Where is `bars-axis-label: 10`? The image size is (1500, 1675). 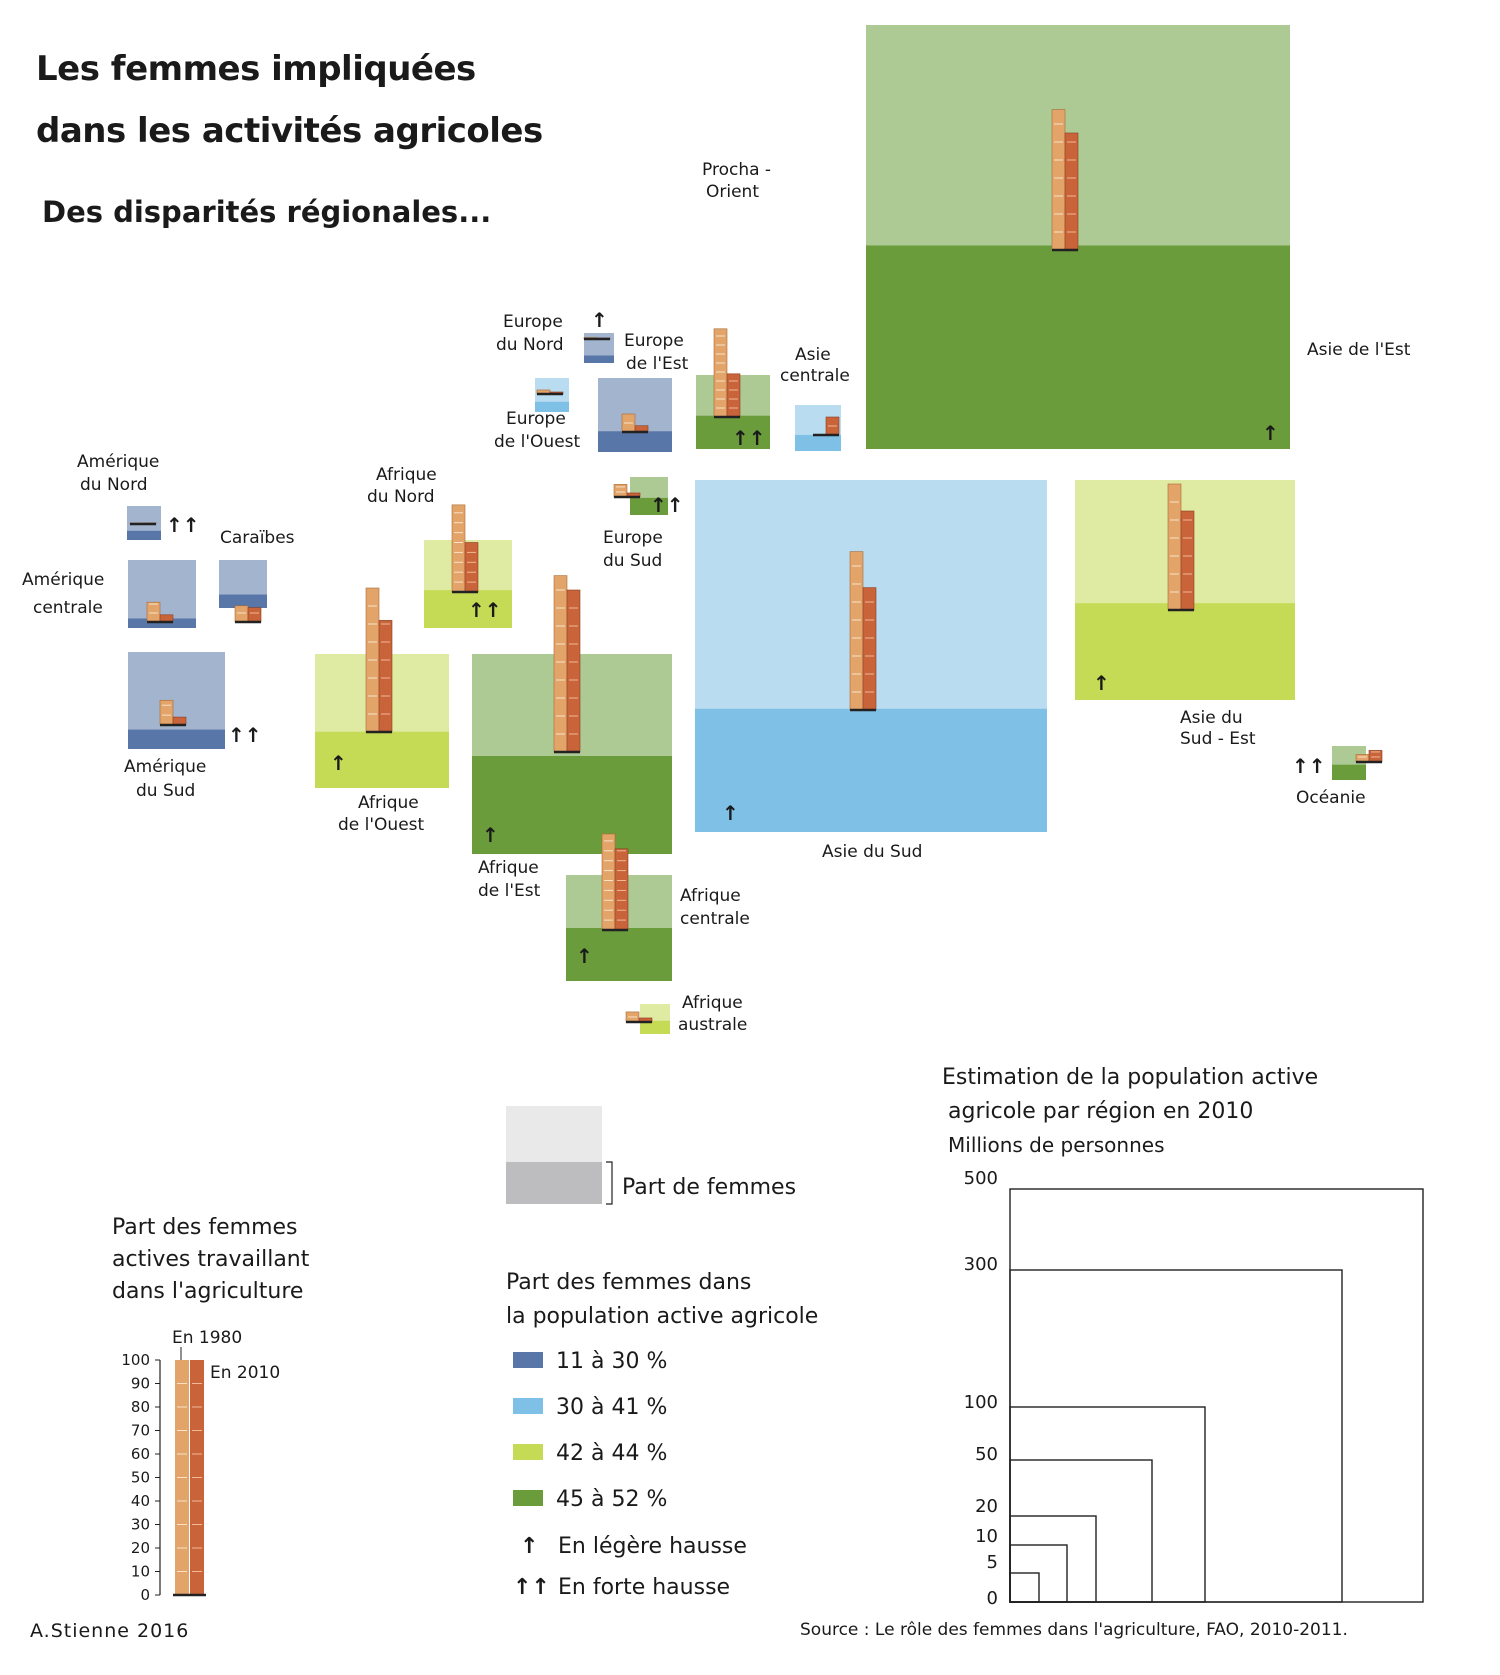
bars-axis-label: 10 is located at coordinates (140, 1572).